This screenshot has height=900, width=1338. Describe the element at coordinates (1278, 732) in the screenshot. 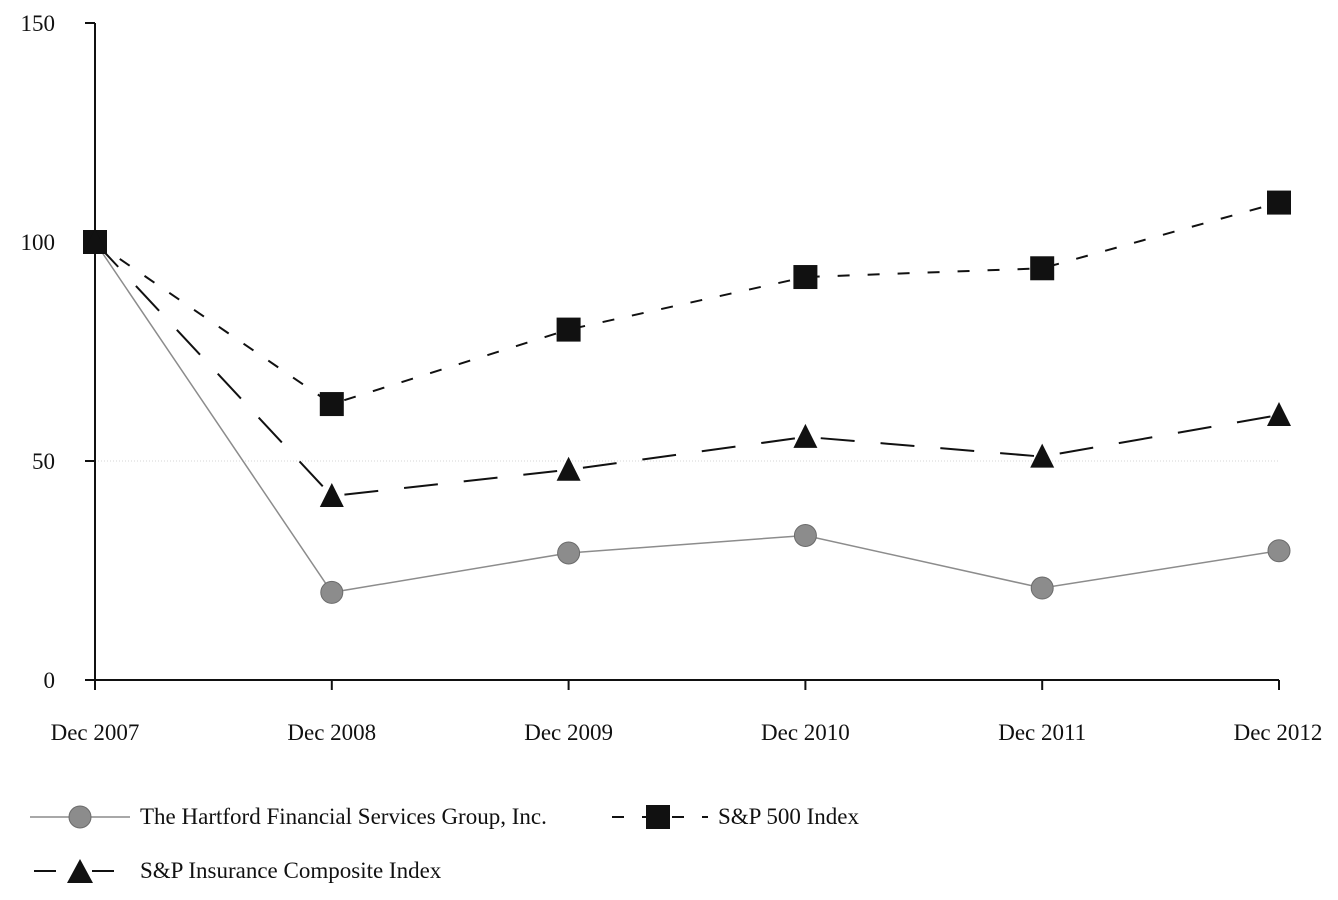

I see `x-tick-label-5: Dec 2012` at that location.